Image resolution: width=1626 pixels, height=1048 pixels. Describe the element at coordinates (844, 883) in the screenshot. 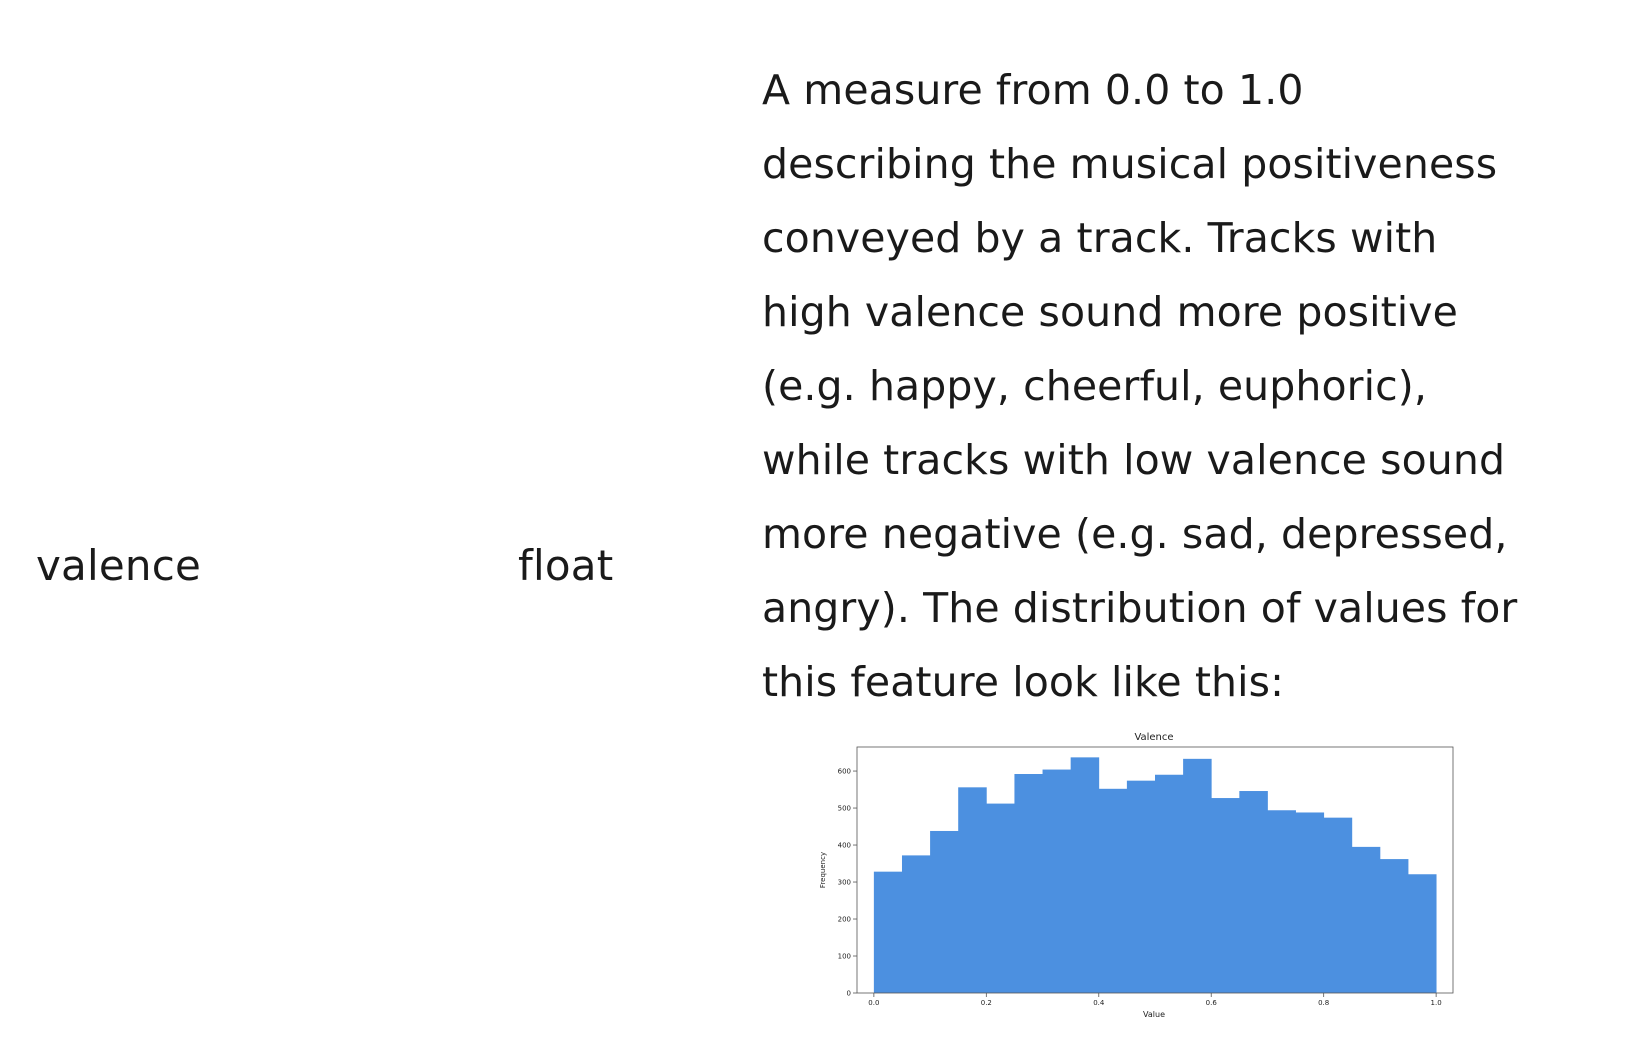

I see `y-tick-label: 300` at that location.